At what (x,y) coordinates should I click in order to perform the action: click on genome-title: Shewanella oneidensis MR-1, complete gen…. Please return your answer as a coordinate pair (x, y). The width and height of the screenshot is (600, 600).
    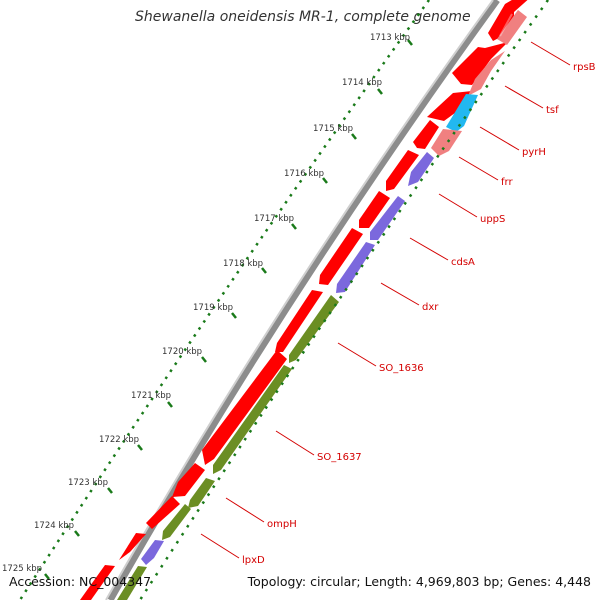
    Looking at the image, I should click on (303, 17).